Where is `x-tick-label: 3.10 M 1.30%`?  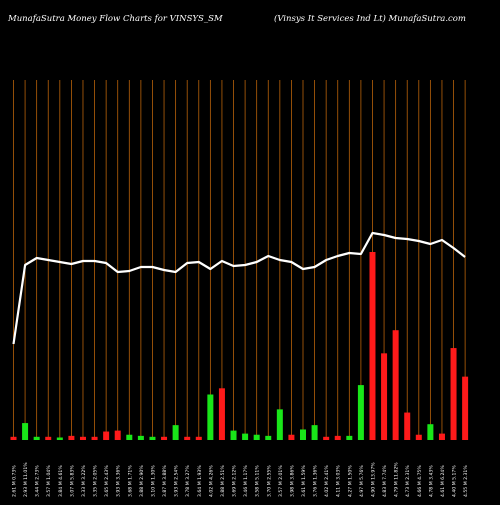 x-tick-label: 3.10 M 1.30% is located at coordinates (153, 481).